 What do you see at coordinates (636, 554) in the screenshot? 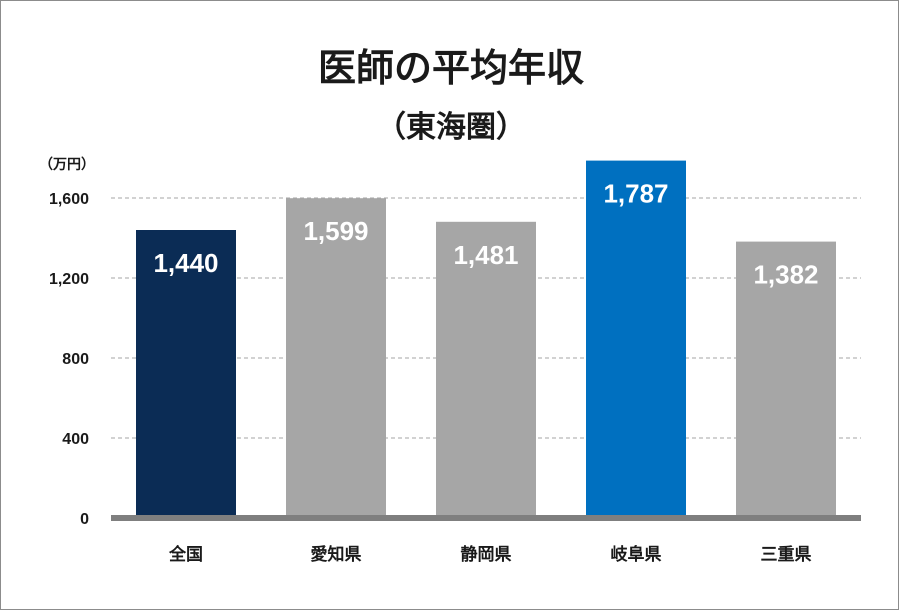
I see `x-tick-label: 岐阜県` at bounding box center [636, 554].